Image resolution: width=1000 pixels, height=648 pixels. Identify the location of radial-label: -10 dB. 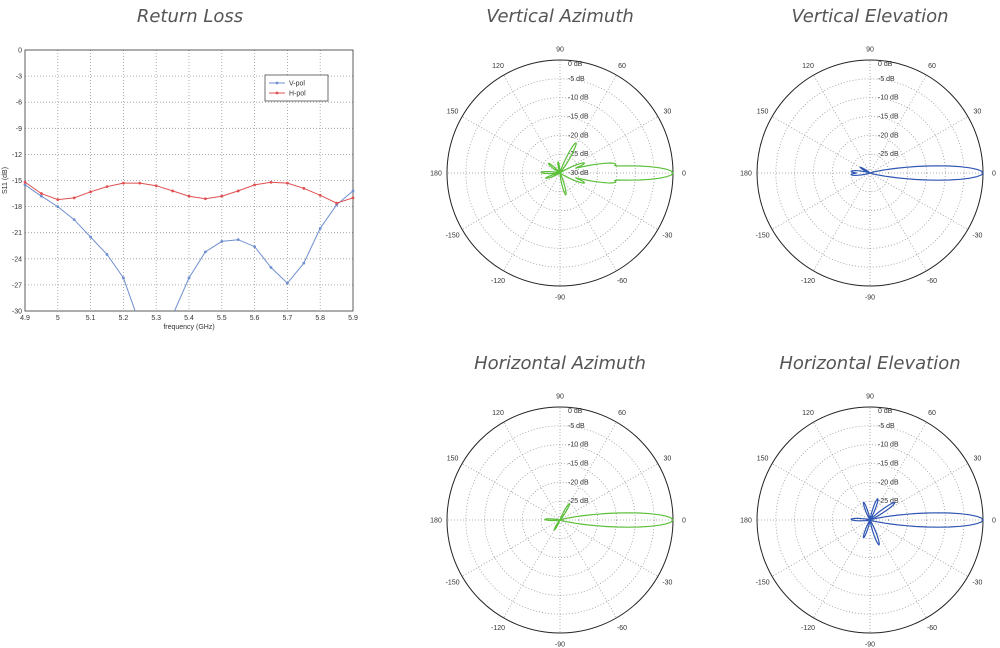
(888, 445).